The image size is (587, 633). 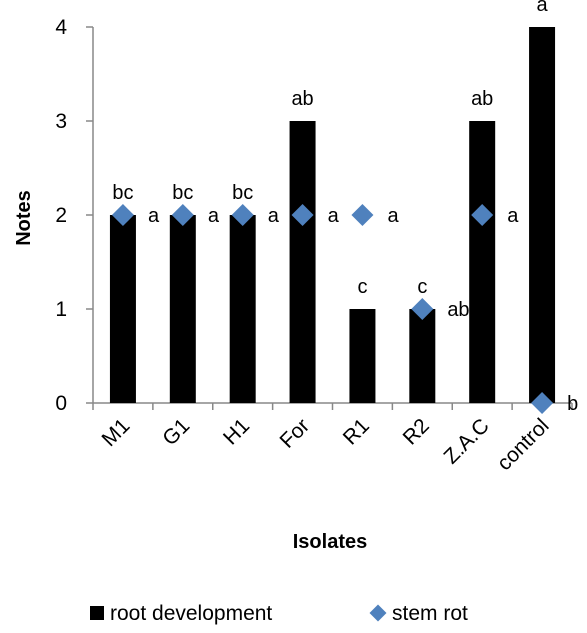 What do you see at coordinates (182, 193) in the screenshot?
I see `bar-label-g1: bc` at bounding box center [182, 193].